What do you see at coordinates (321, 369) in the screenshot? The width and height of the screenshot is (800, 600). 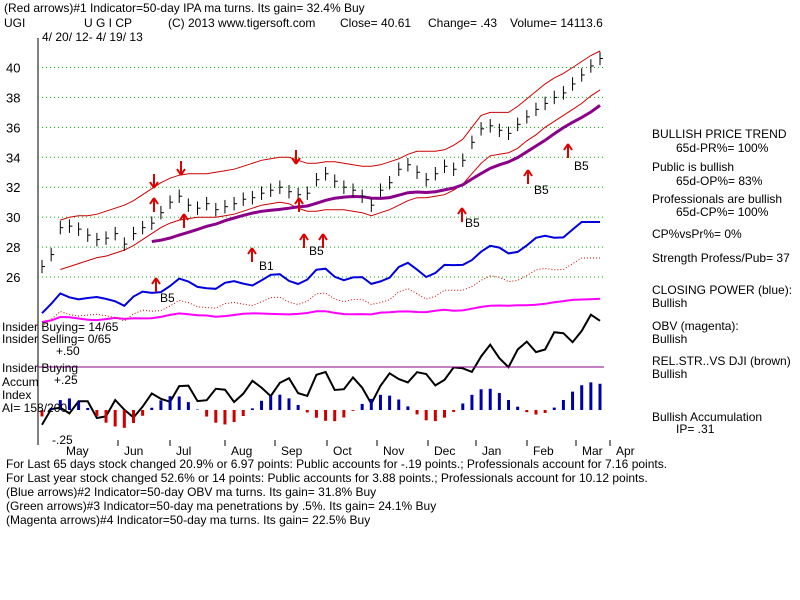 I see `rel-strength-line` at bounding box center [321, 369].